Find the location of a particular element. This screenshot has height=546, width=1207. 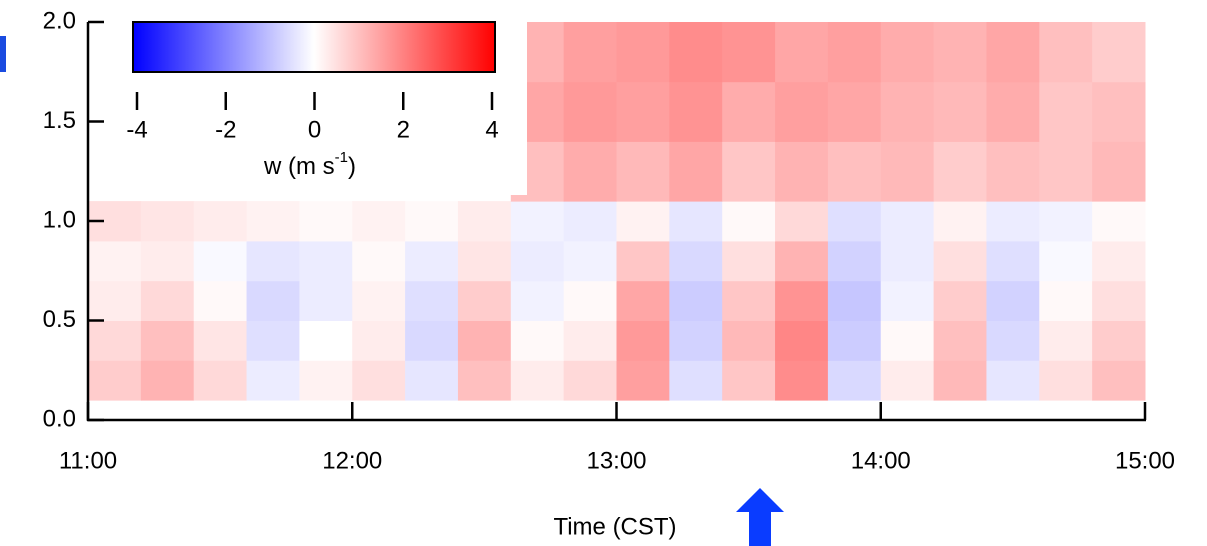

colorbar-label: w (m s-1) is located at coordinates (309, 164).